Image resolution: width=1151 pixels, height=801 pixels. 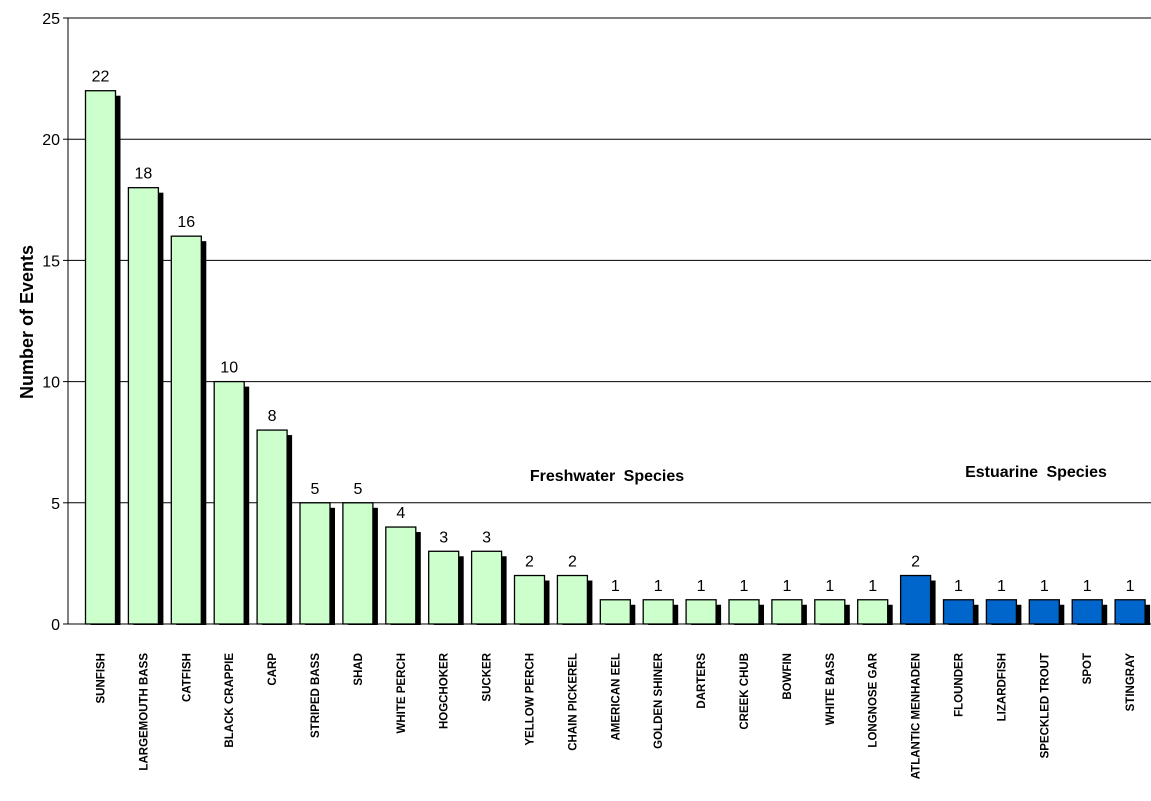 I want to click on y-tick-label: 25, so click(x=51, y=19).